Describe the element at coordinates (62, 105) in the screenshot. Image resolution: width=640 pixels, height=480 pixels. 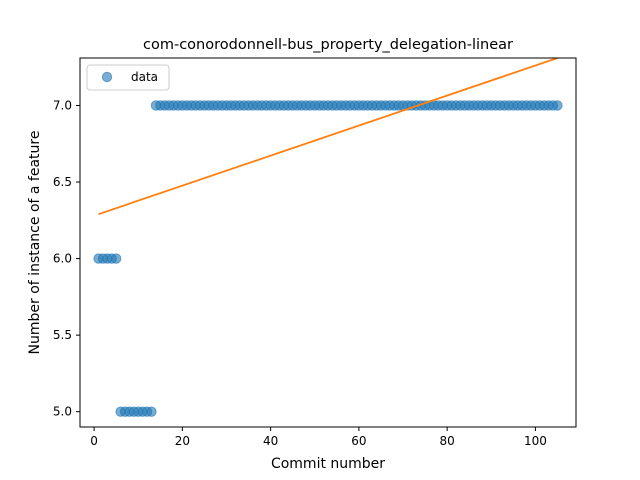
I see `y-tick-label: 7.0` at that location.